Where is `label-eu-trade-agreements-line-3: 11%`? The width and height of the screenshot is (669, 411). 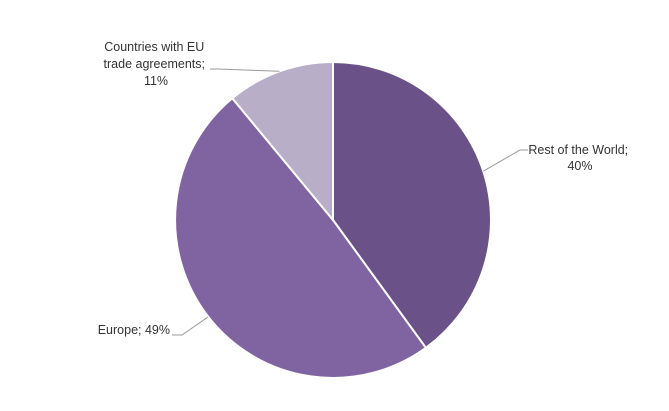 label-eu-trade-agreements-line-3: 11% is located at coordinates (156, 81).